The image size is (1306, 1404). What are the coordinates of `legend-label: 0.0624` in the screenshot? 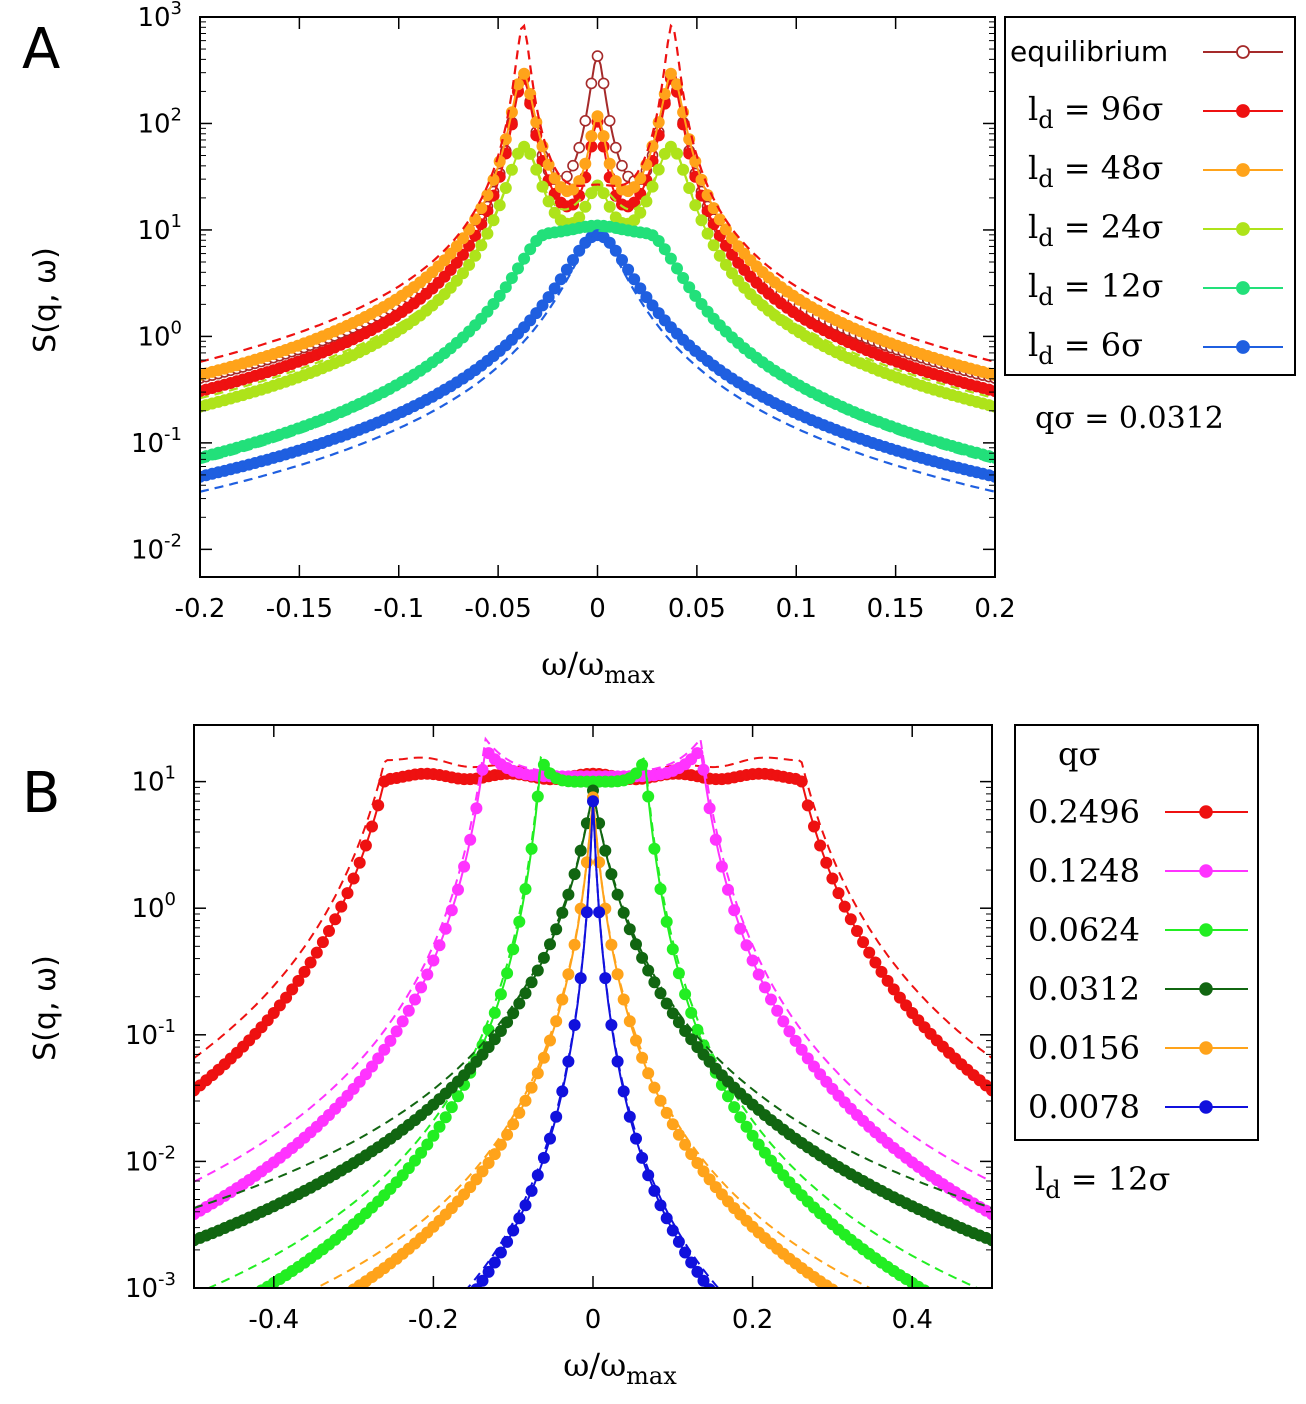 It's located at (1084, 930).